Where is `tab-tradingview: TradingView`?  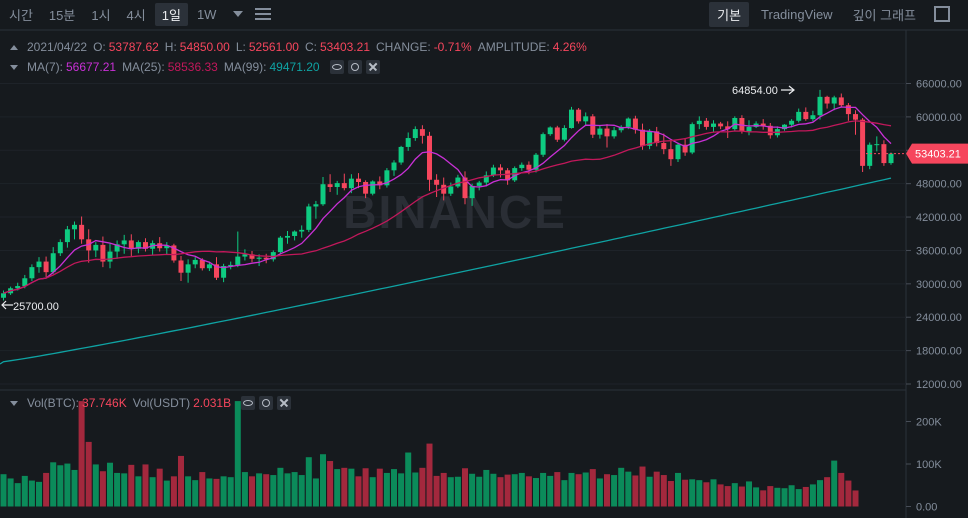 tab-tradingview: TradingView is located at coordinates (797, 14).